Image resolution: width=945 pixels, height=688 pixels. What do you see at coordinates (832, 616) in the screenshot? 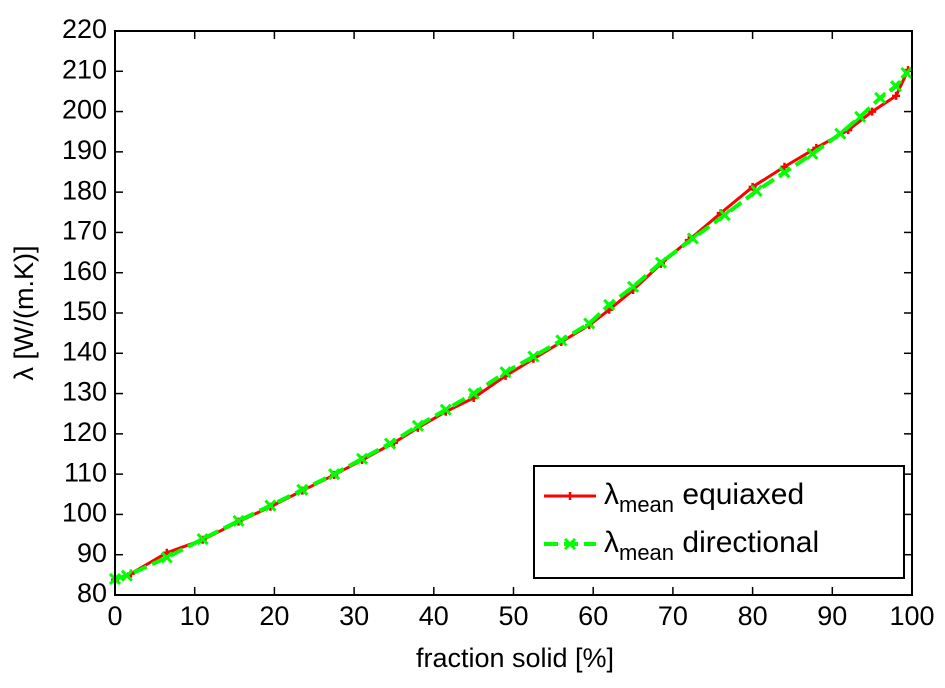
I see `x-tick-label: 90` at bounding box center [832, 616].